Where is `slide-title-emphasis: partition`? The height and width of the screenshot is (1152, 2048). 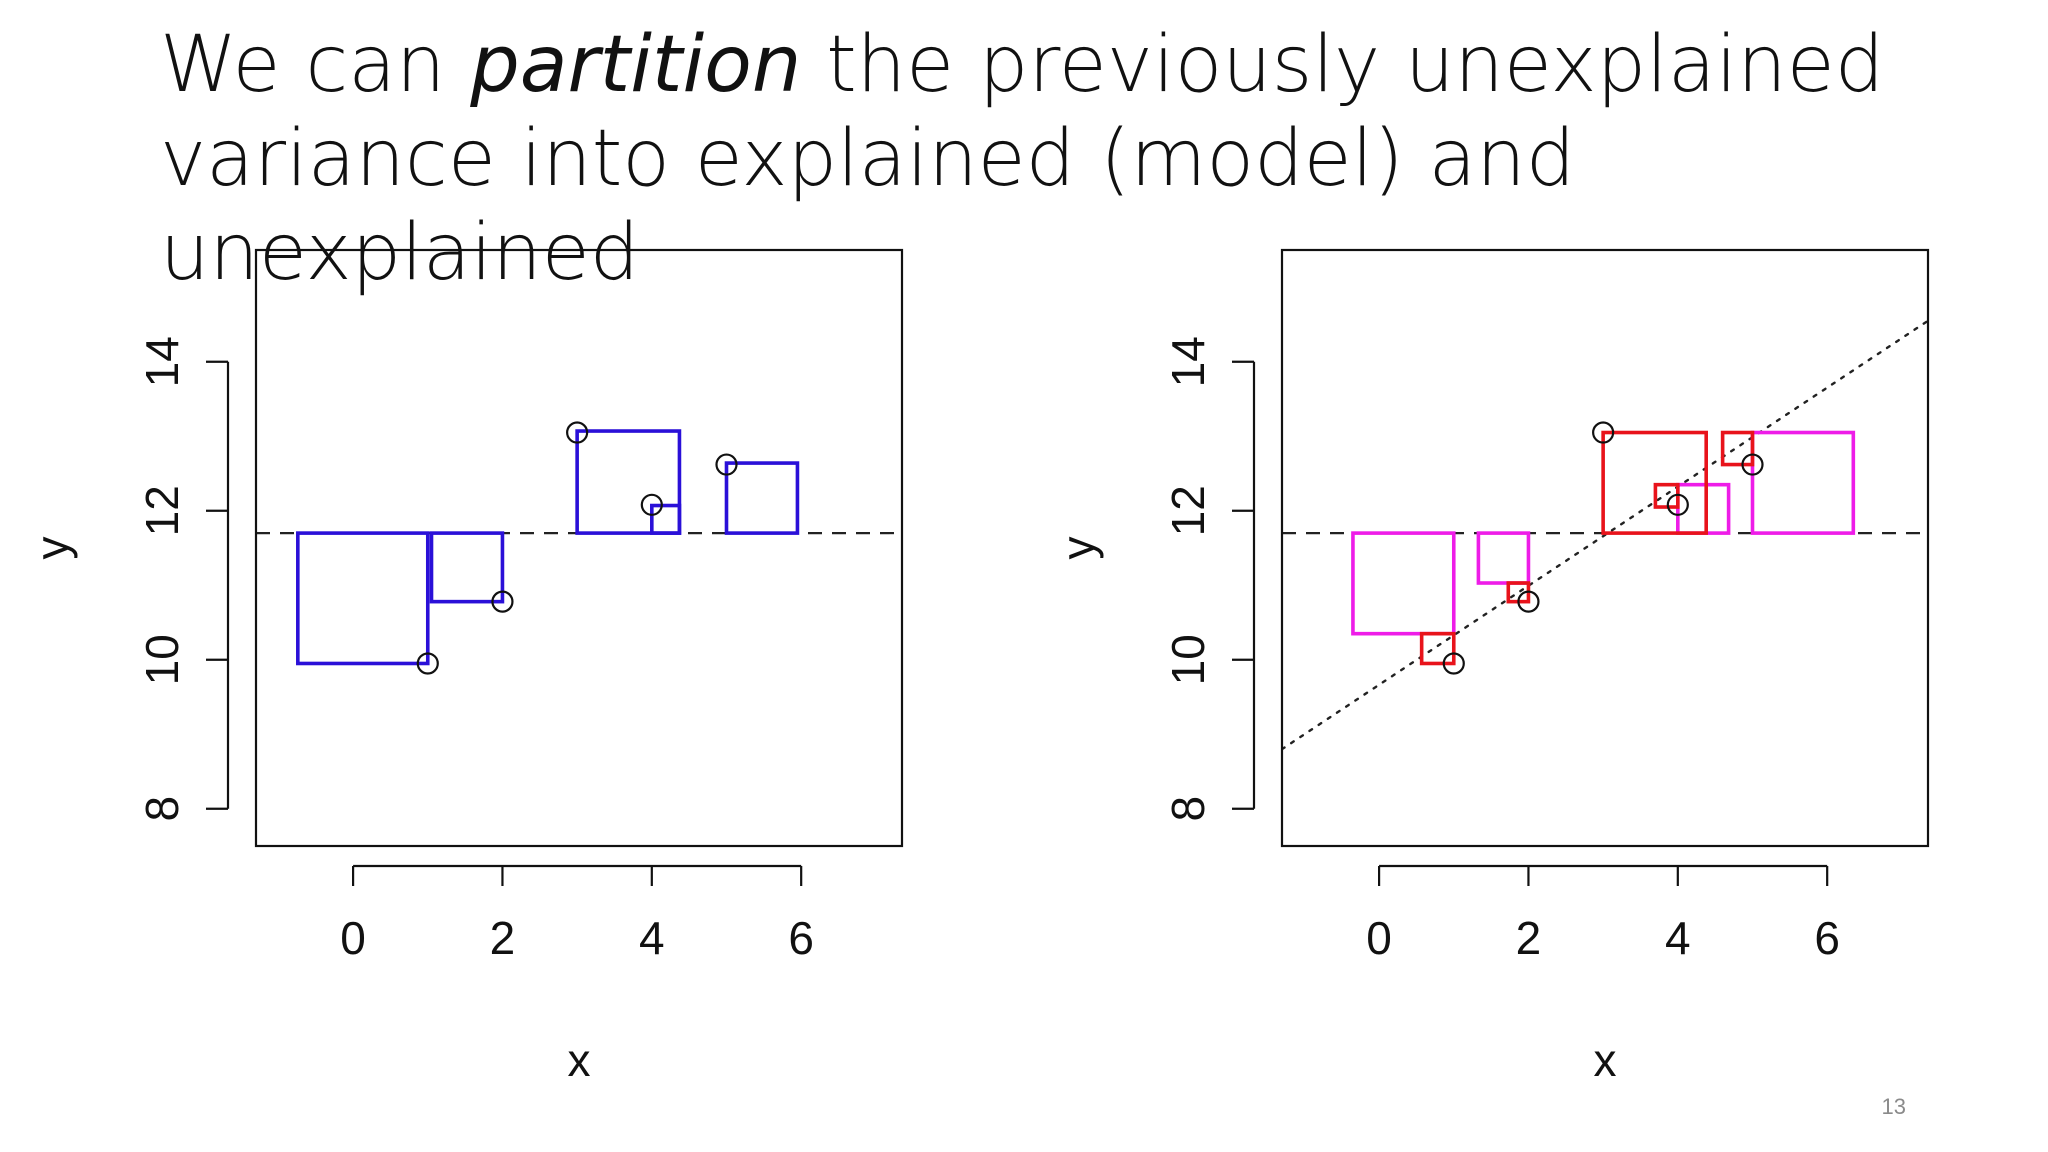
slide-title-emphasis: partition is located at coordinates (636, 65).